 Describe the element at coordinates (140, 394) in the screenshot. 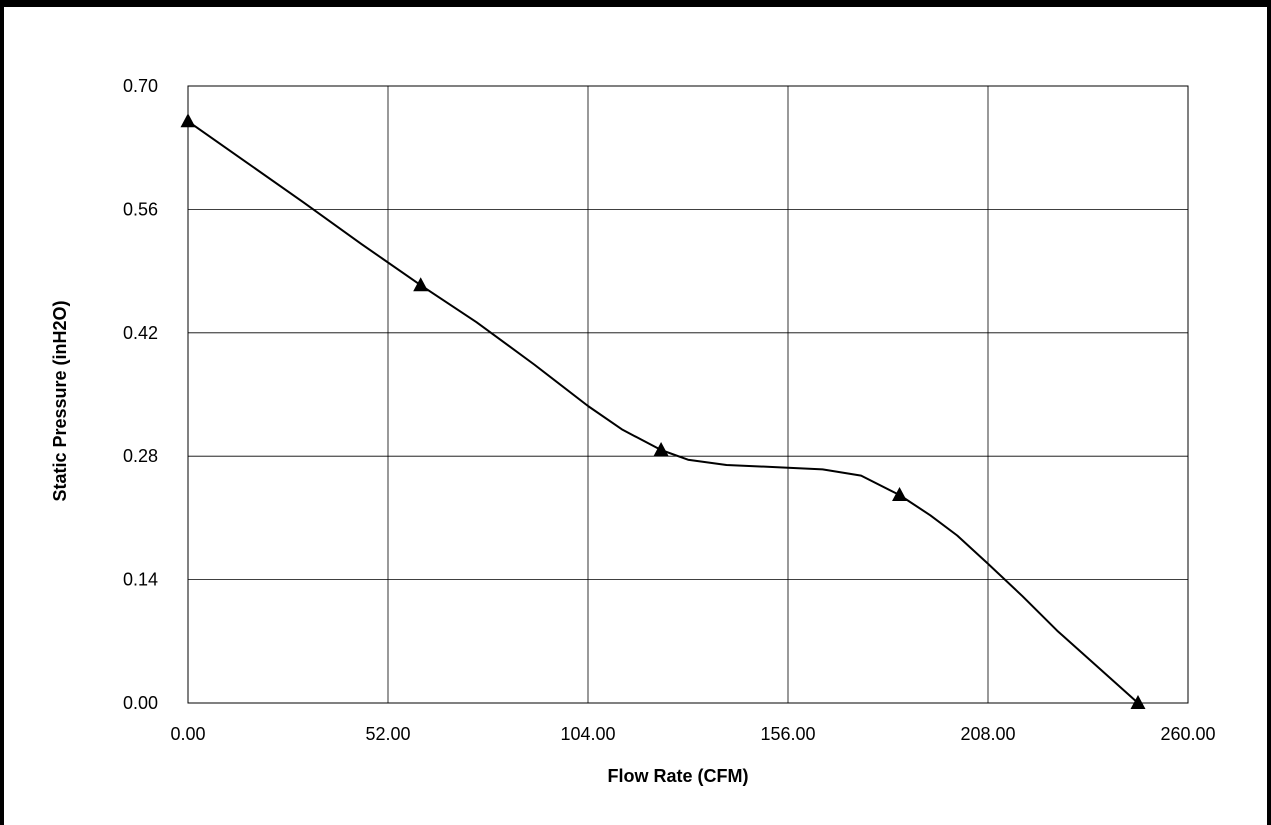

I see `y-axis-ticks: 0.00 0.14 0.28 0.42 0.56 0.70` at that location.